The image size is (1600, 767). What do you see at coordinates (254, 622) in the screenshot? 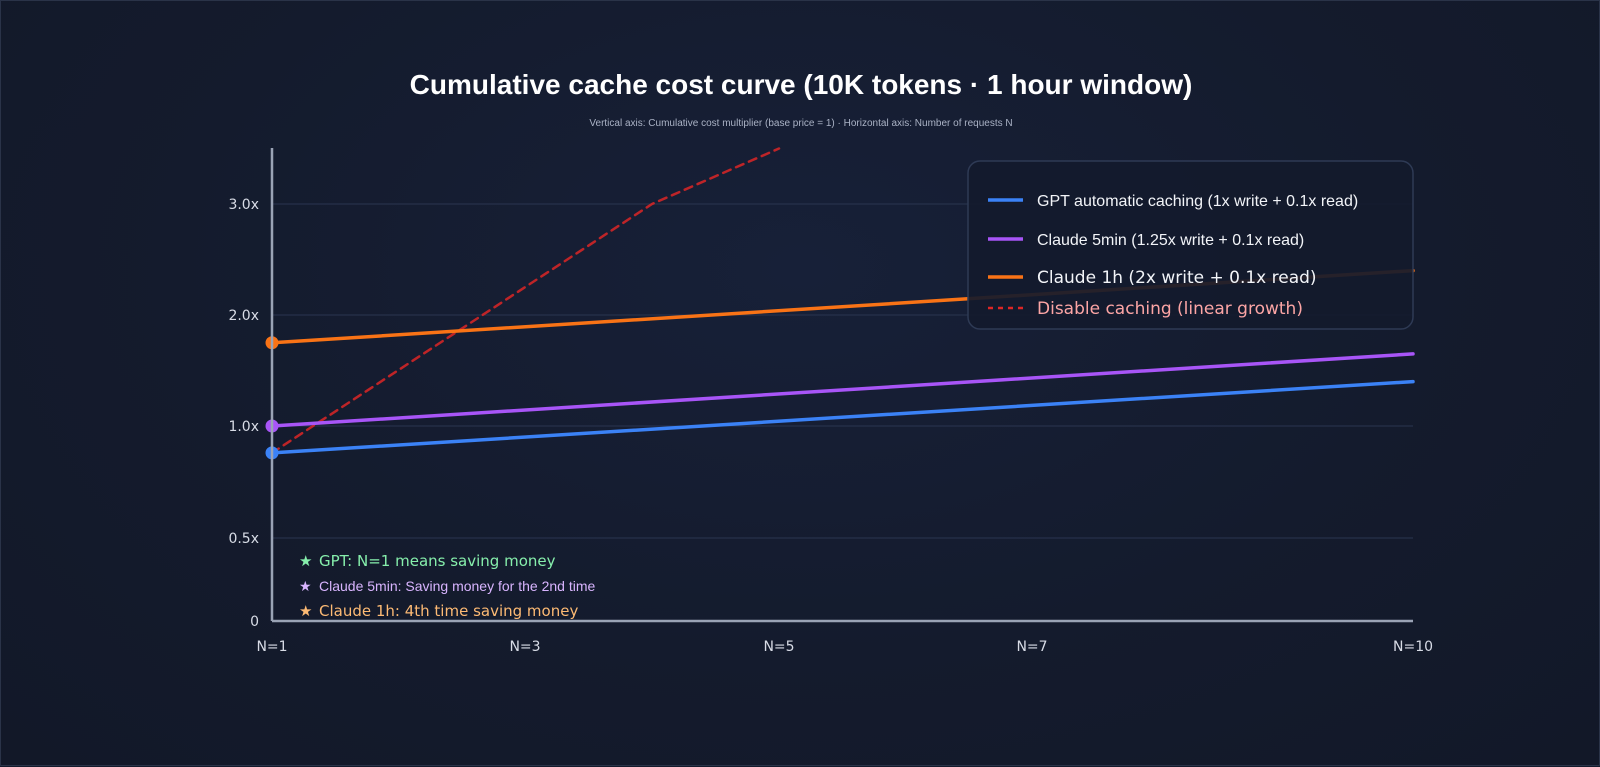
I see `y-tick-label: 0` at bounding box center [254, 622].